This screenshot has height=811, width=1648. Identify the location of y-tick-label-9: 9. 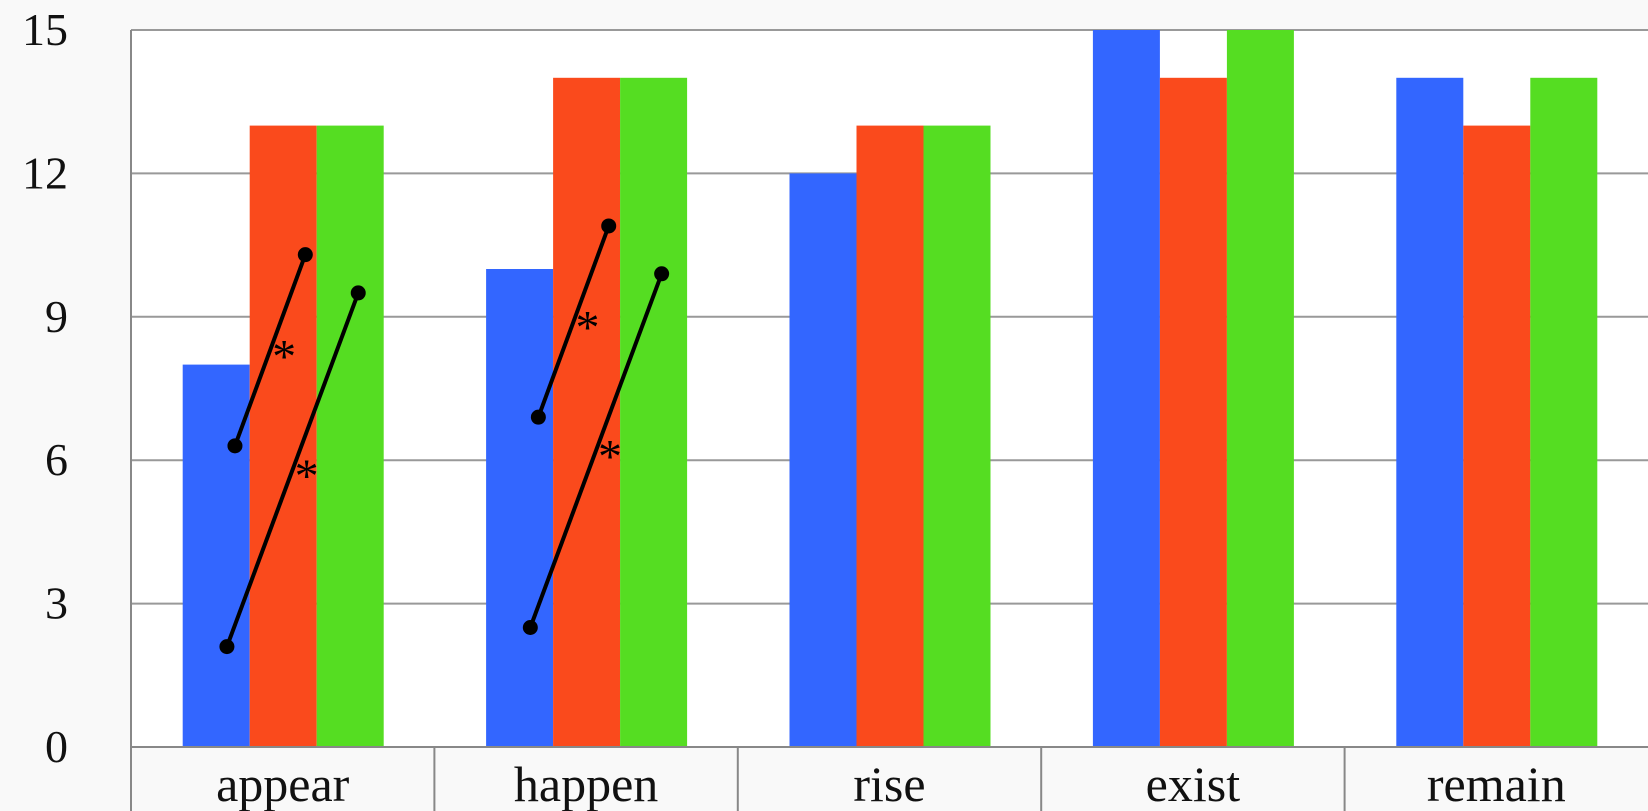
(56, 316).